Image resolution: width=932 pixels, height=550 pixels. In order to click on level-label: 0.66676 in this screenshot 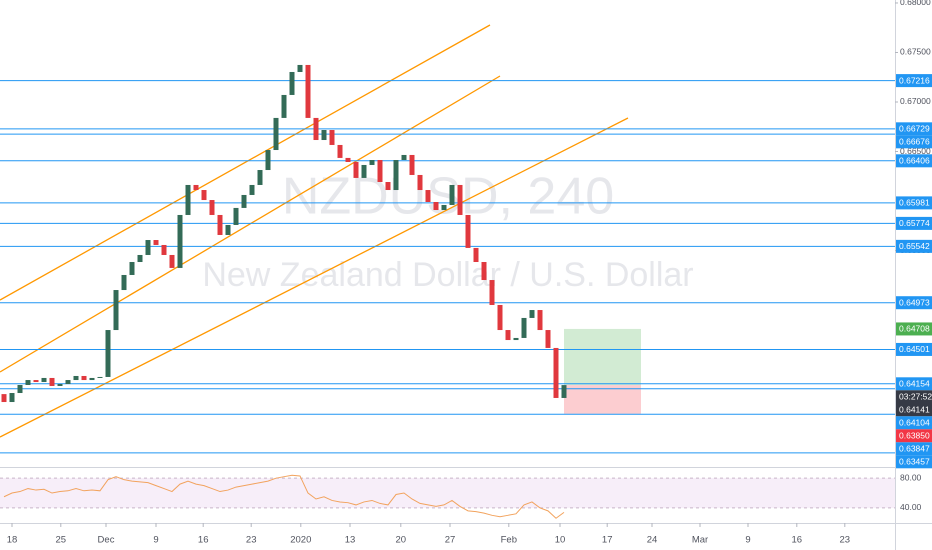, I will do `click(914, 142)`.